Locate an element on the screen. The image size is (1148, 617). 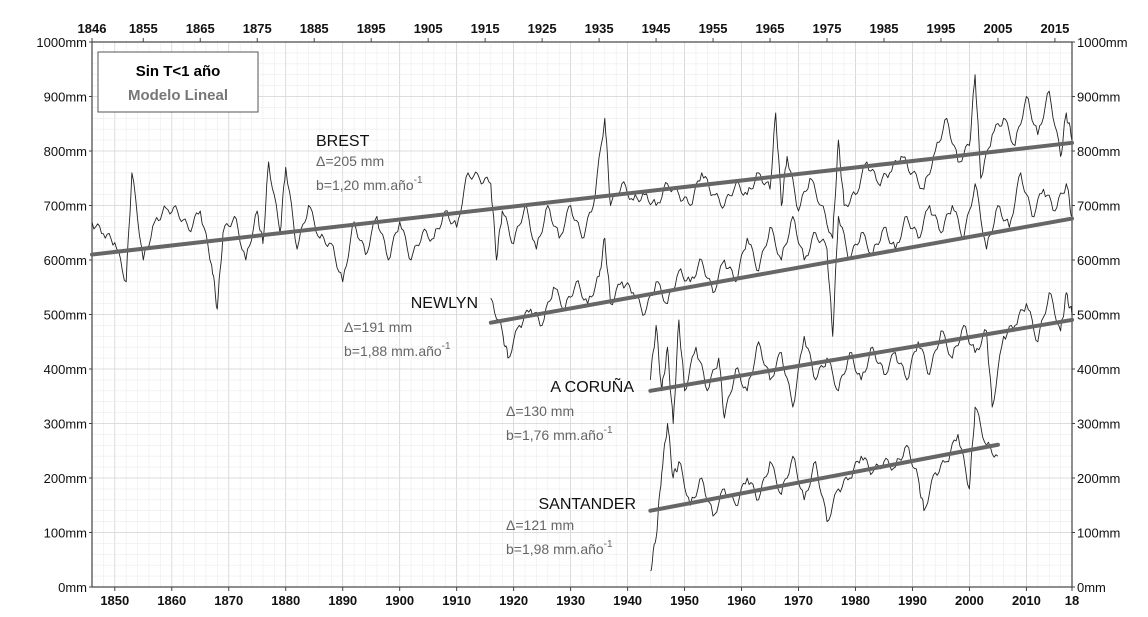
x-tick-label-bottom: 1940 is located at coordinates (627, 600).